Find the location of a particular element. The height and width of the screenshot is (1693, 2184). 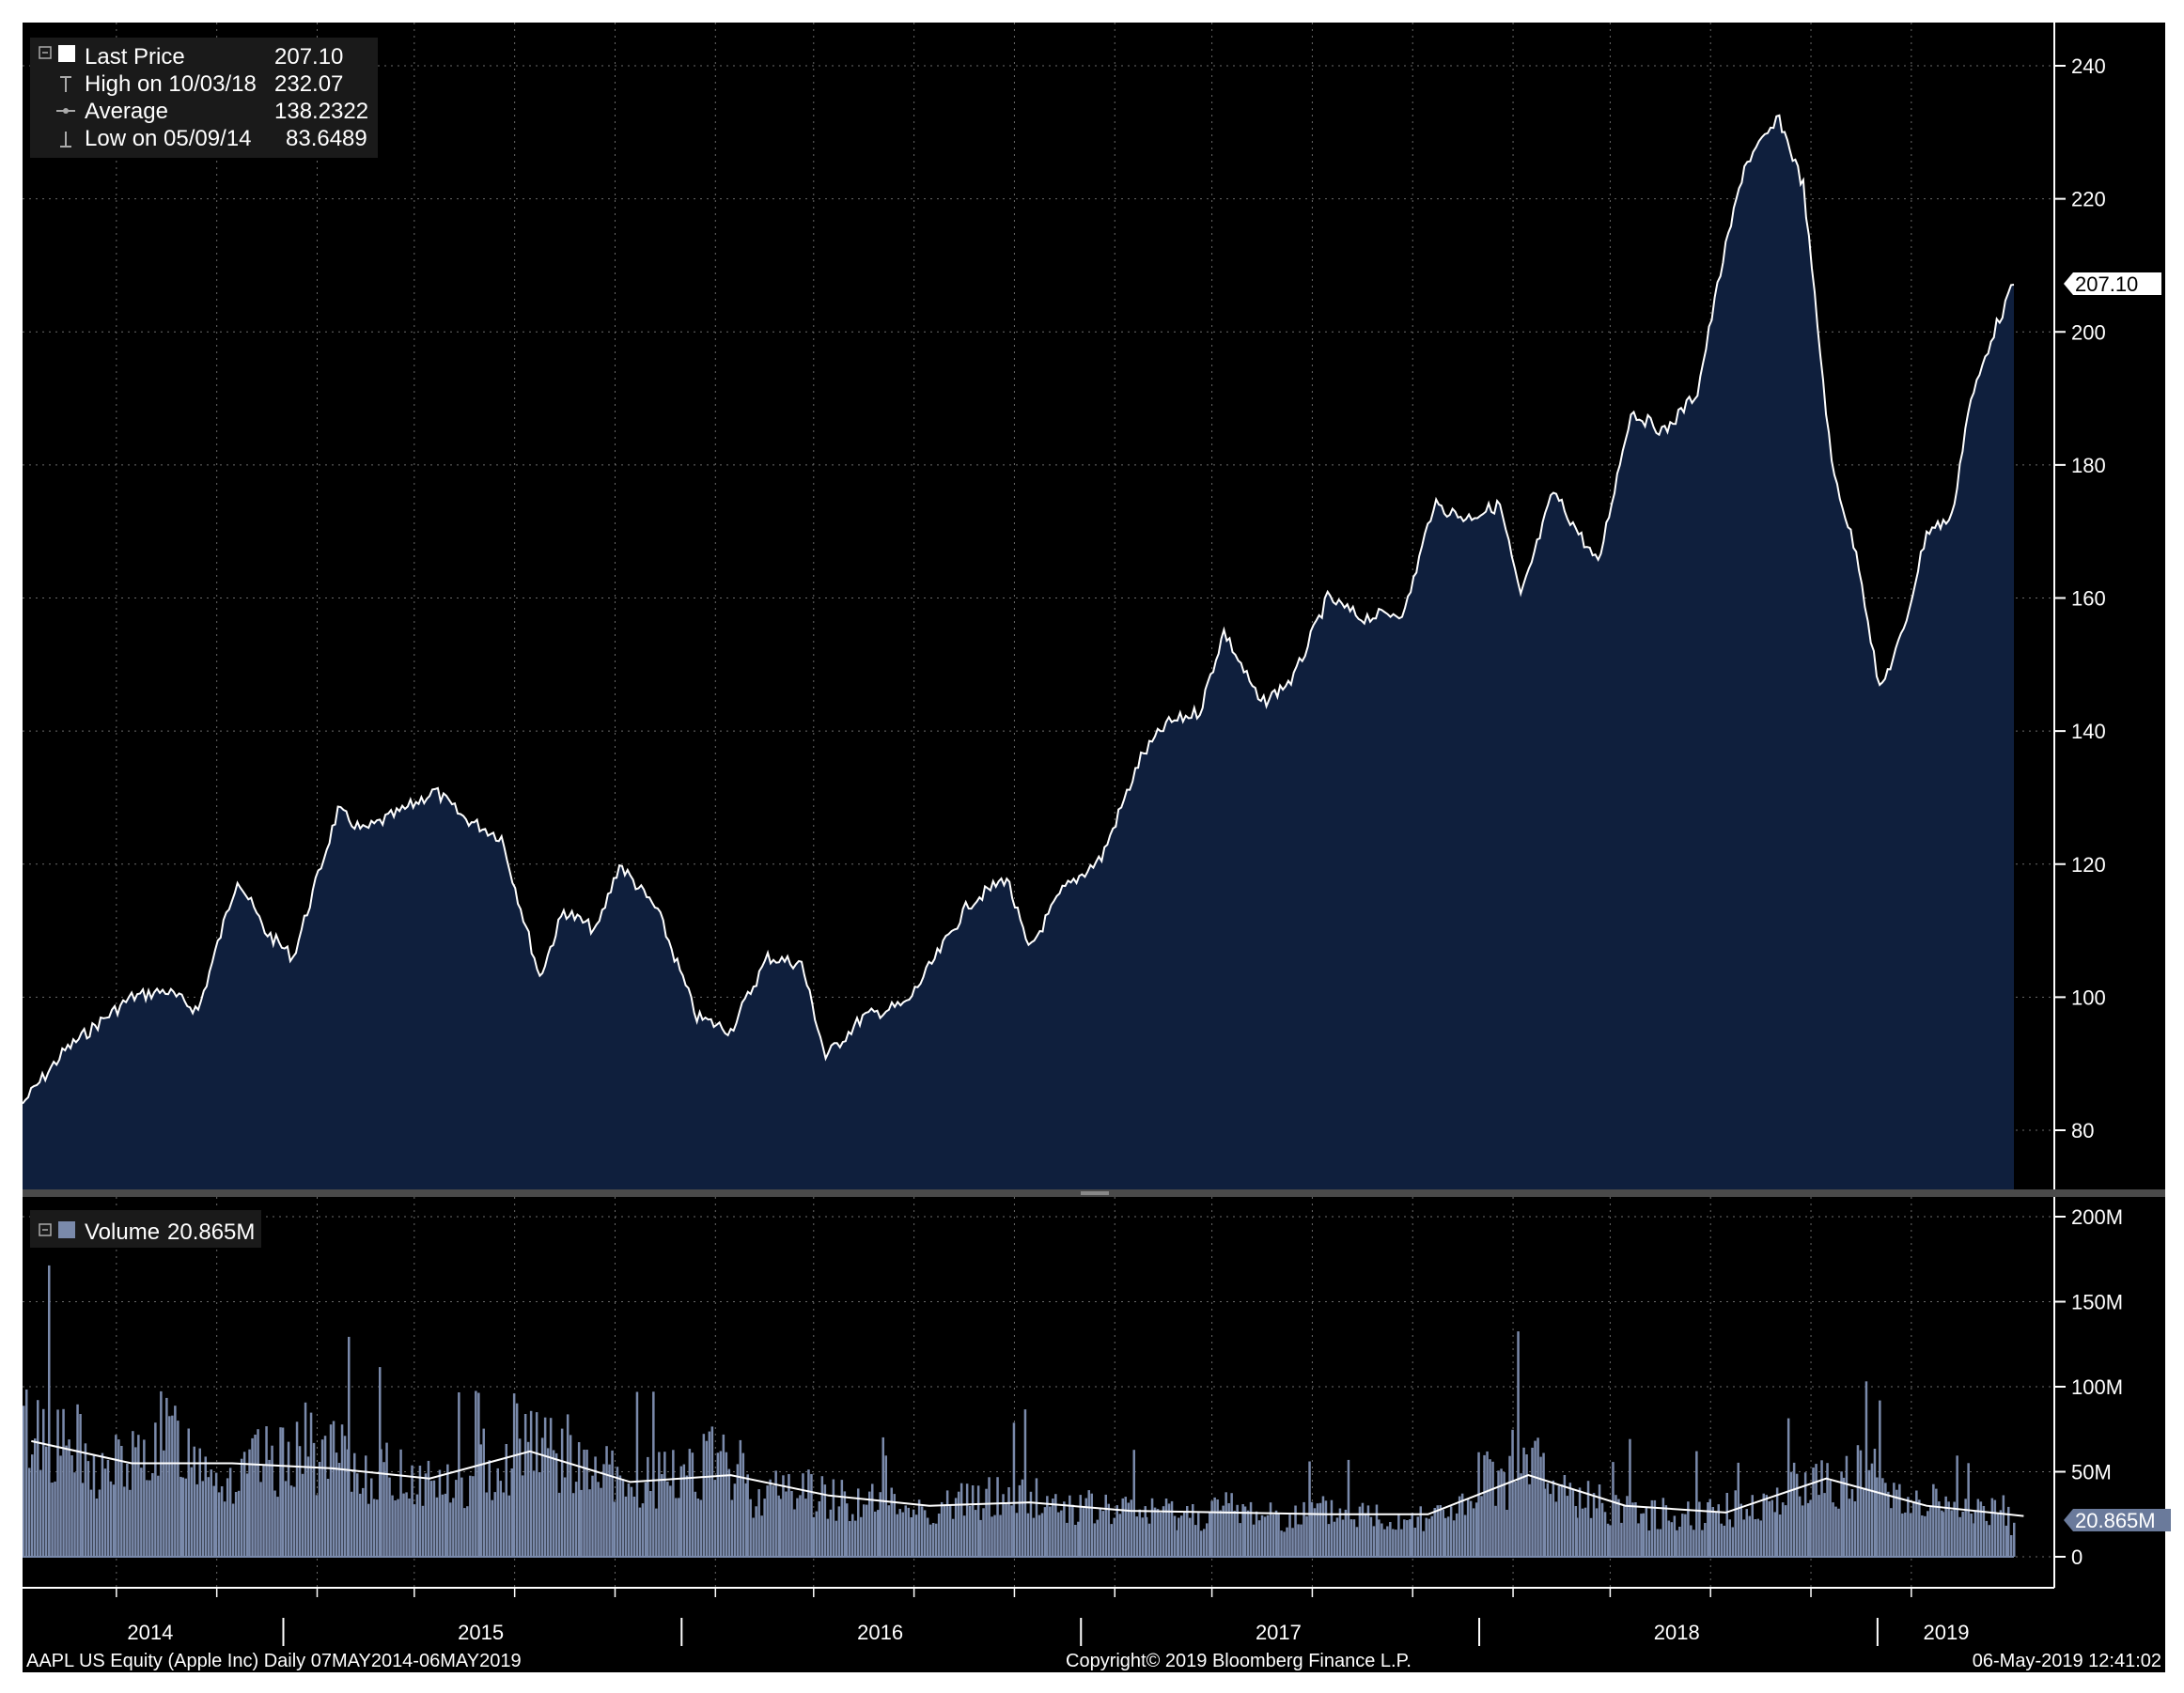

legend-high-value: 232.07 is located at coordinates (309, 84).